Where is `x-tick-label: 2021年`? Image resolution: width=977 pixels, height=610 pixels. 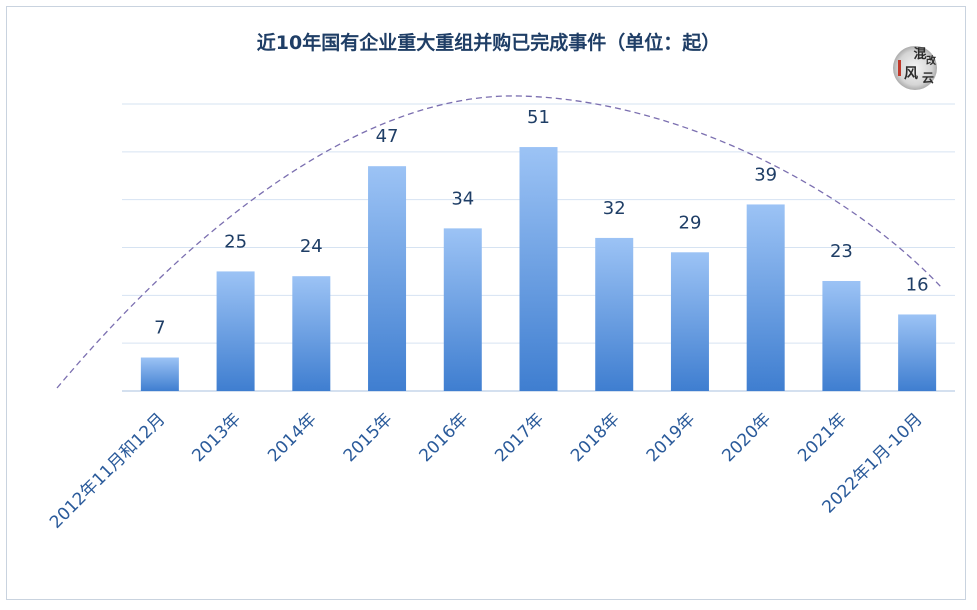 x-tick-label: 2021年 is located at coordinates (822, 437).